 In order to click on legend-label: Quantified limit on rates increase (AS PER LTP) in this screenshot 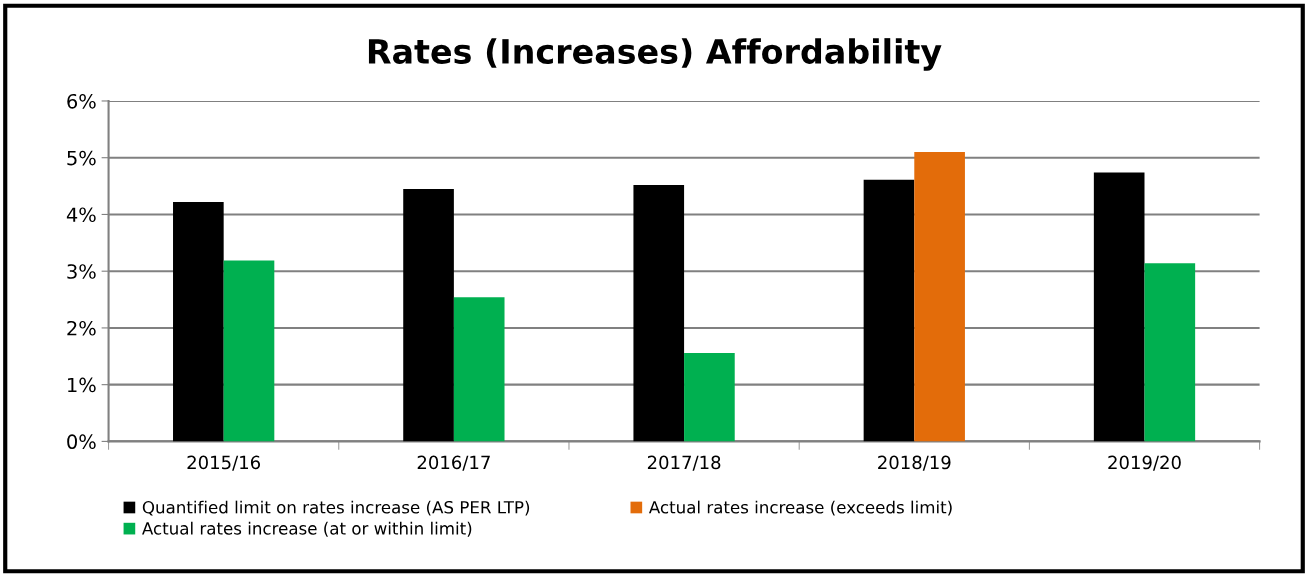, I will do `click(336, 508)`.